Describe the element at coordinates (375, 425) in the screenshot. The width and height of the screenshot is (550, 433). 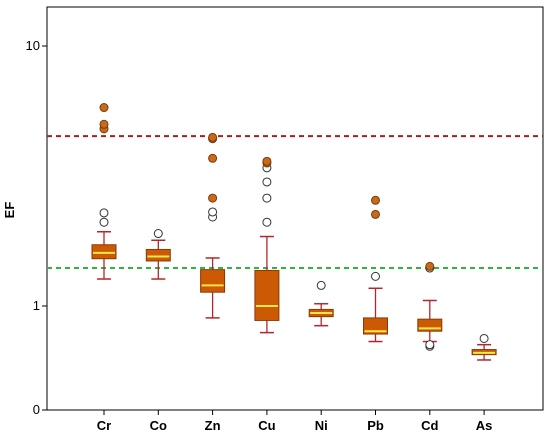
I see `x-tick-label: Pb` at that location.